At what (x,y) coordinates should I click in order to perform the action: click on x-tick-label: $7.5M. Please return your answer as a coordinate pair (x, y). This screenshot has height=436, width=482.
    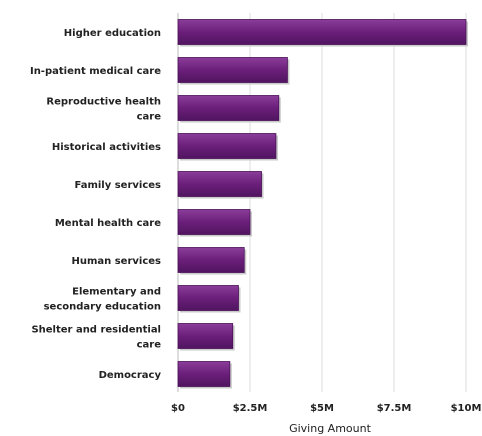
    Looking at the image, I should click on (394, 408).